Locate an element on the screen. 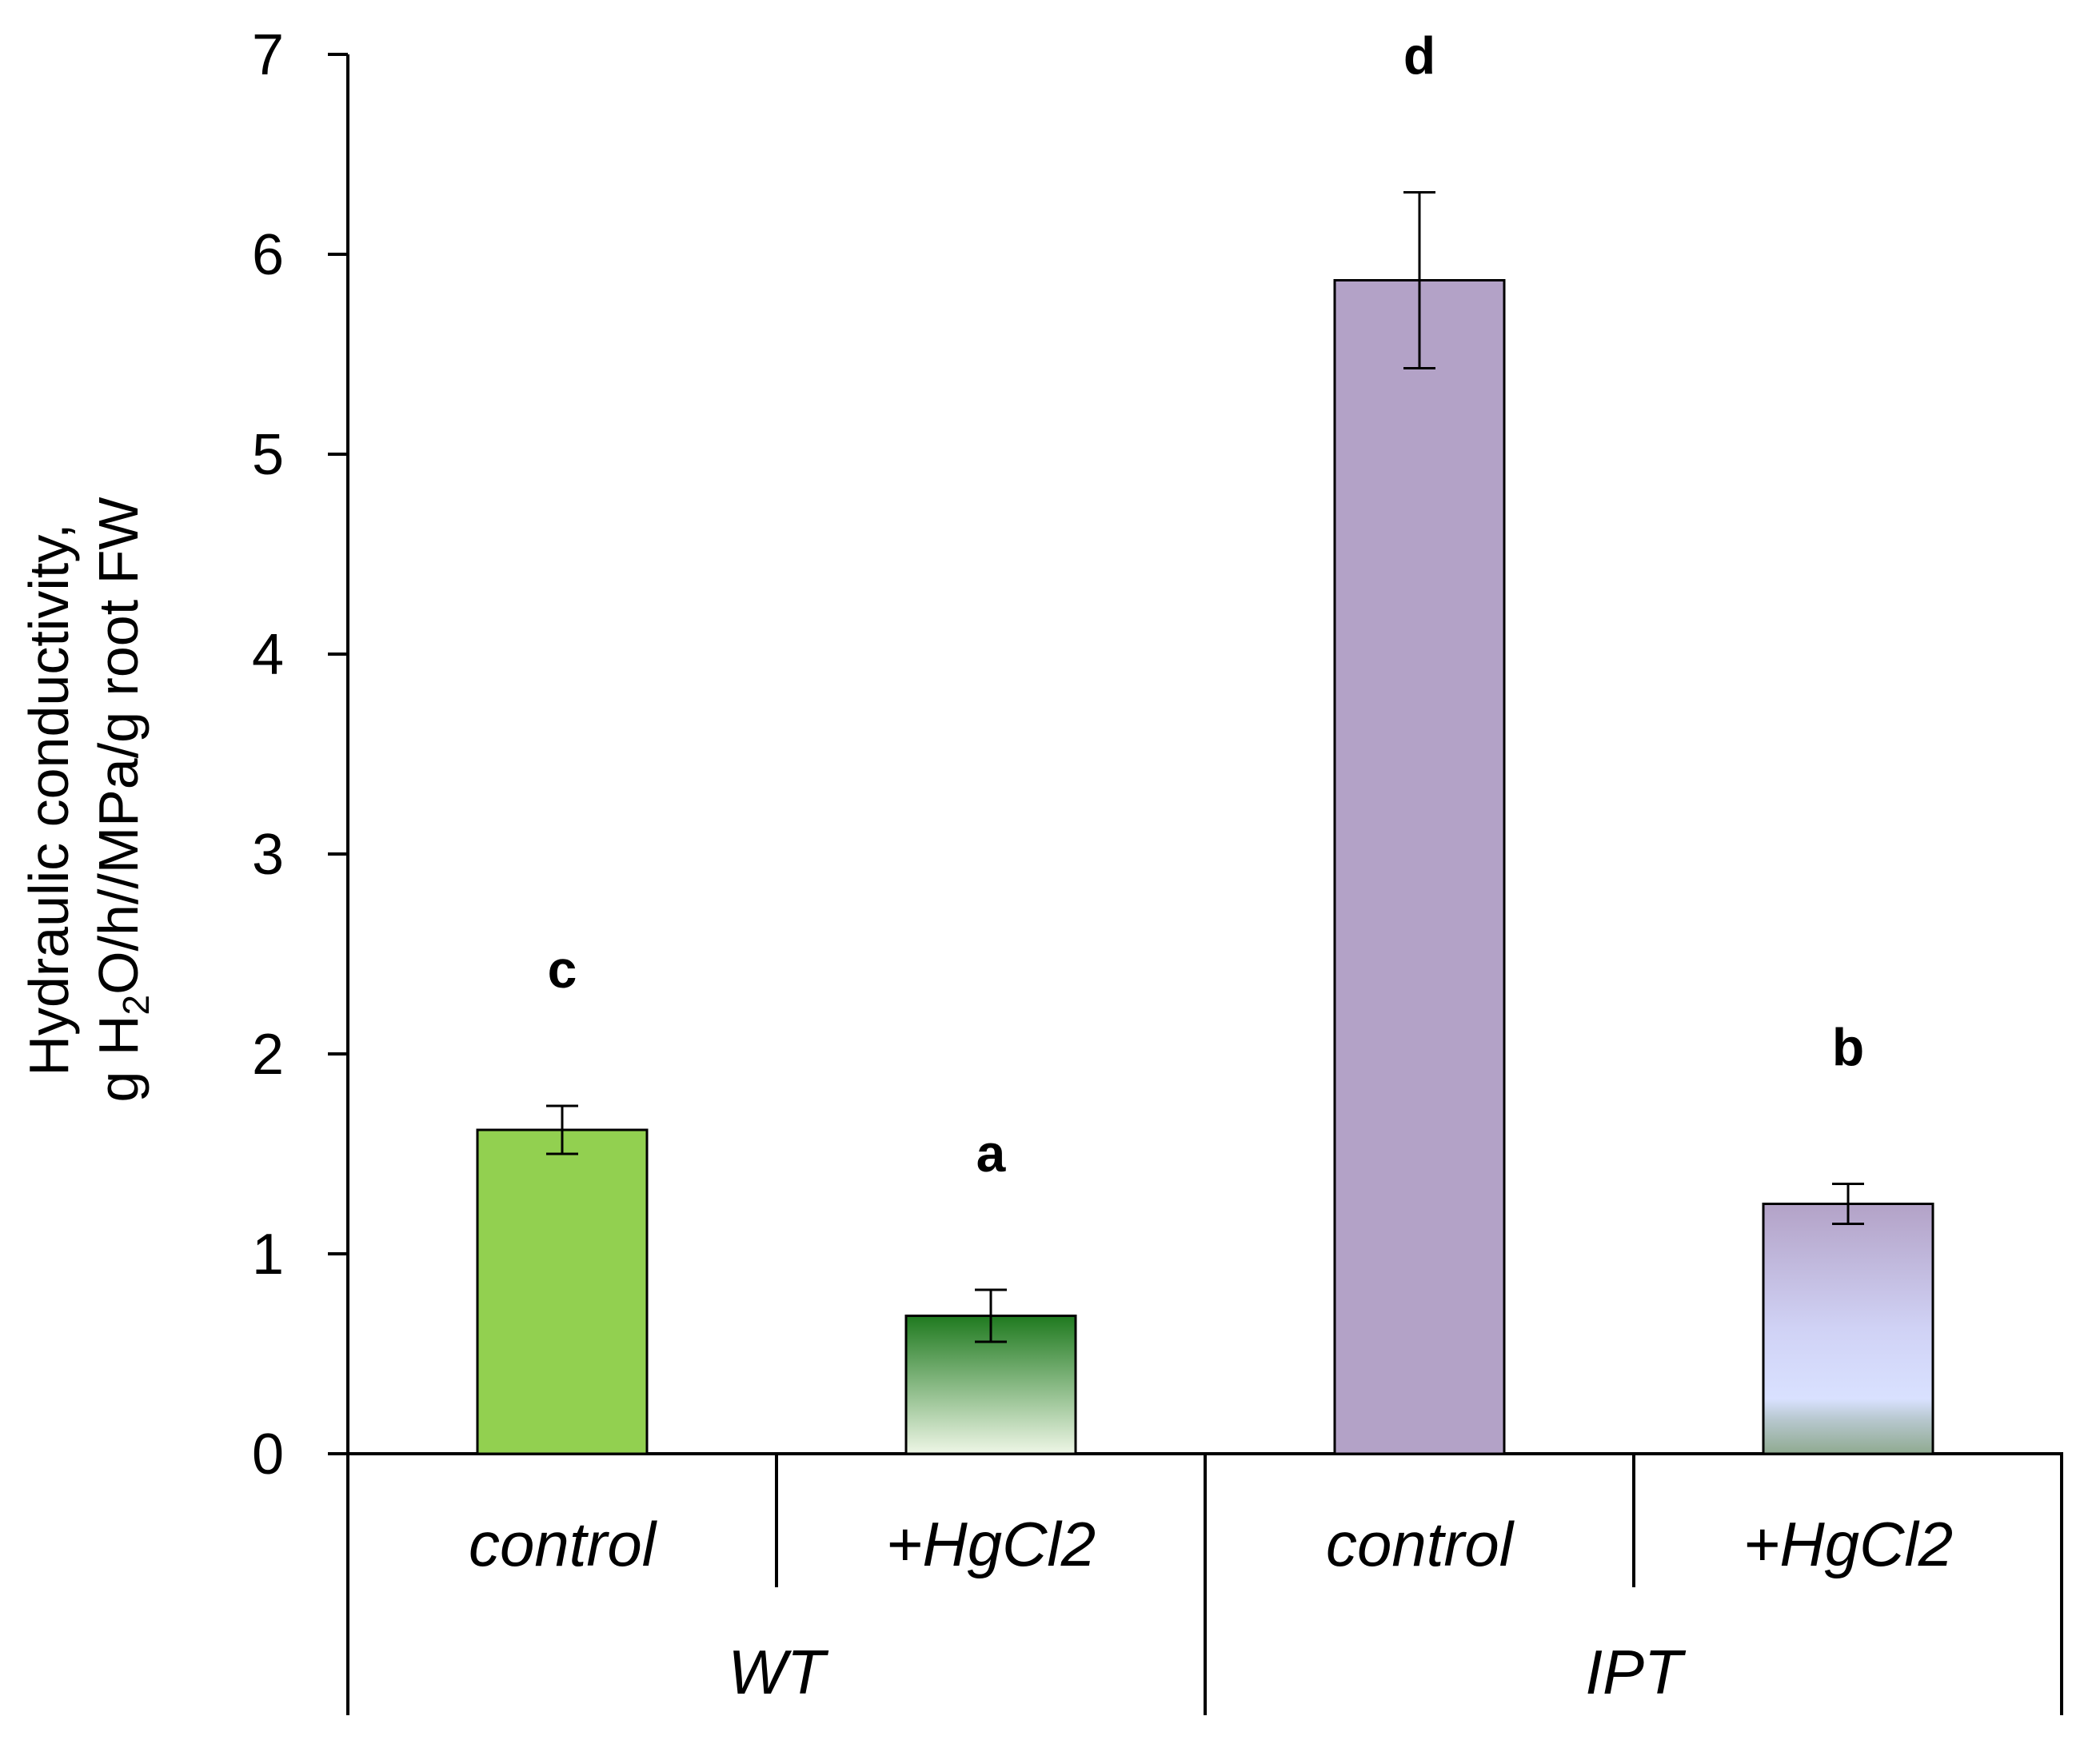 Image resolution: width=2100 pixels, height=1748 pixels. significance-letter: c is located at coordinates (562, 969).